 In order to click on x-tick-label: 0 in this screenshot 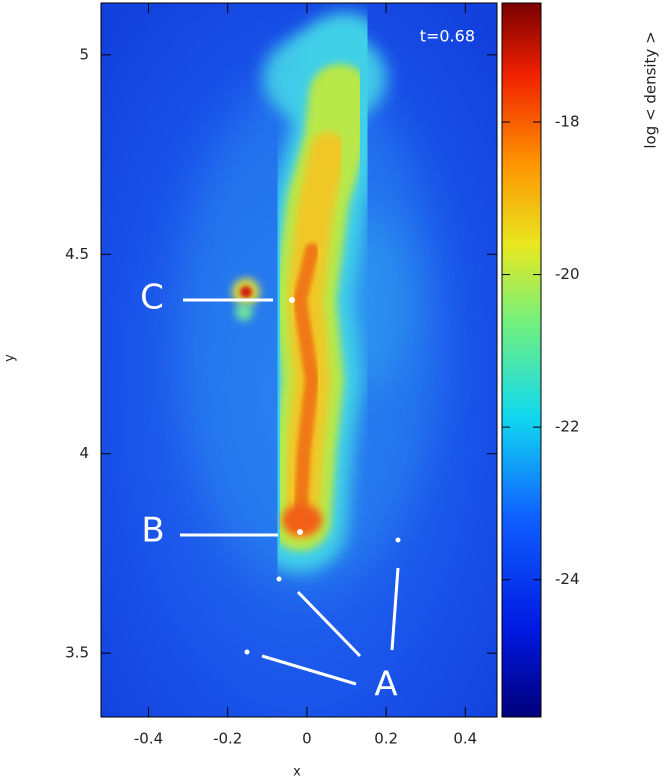, I will do `click(307, 739)`.